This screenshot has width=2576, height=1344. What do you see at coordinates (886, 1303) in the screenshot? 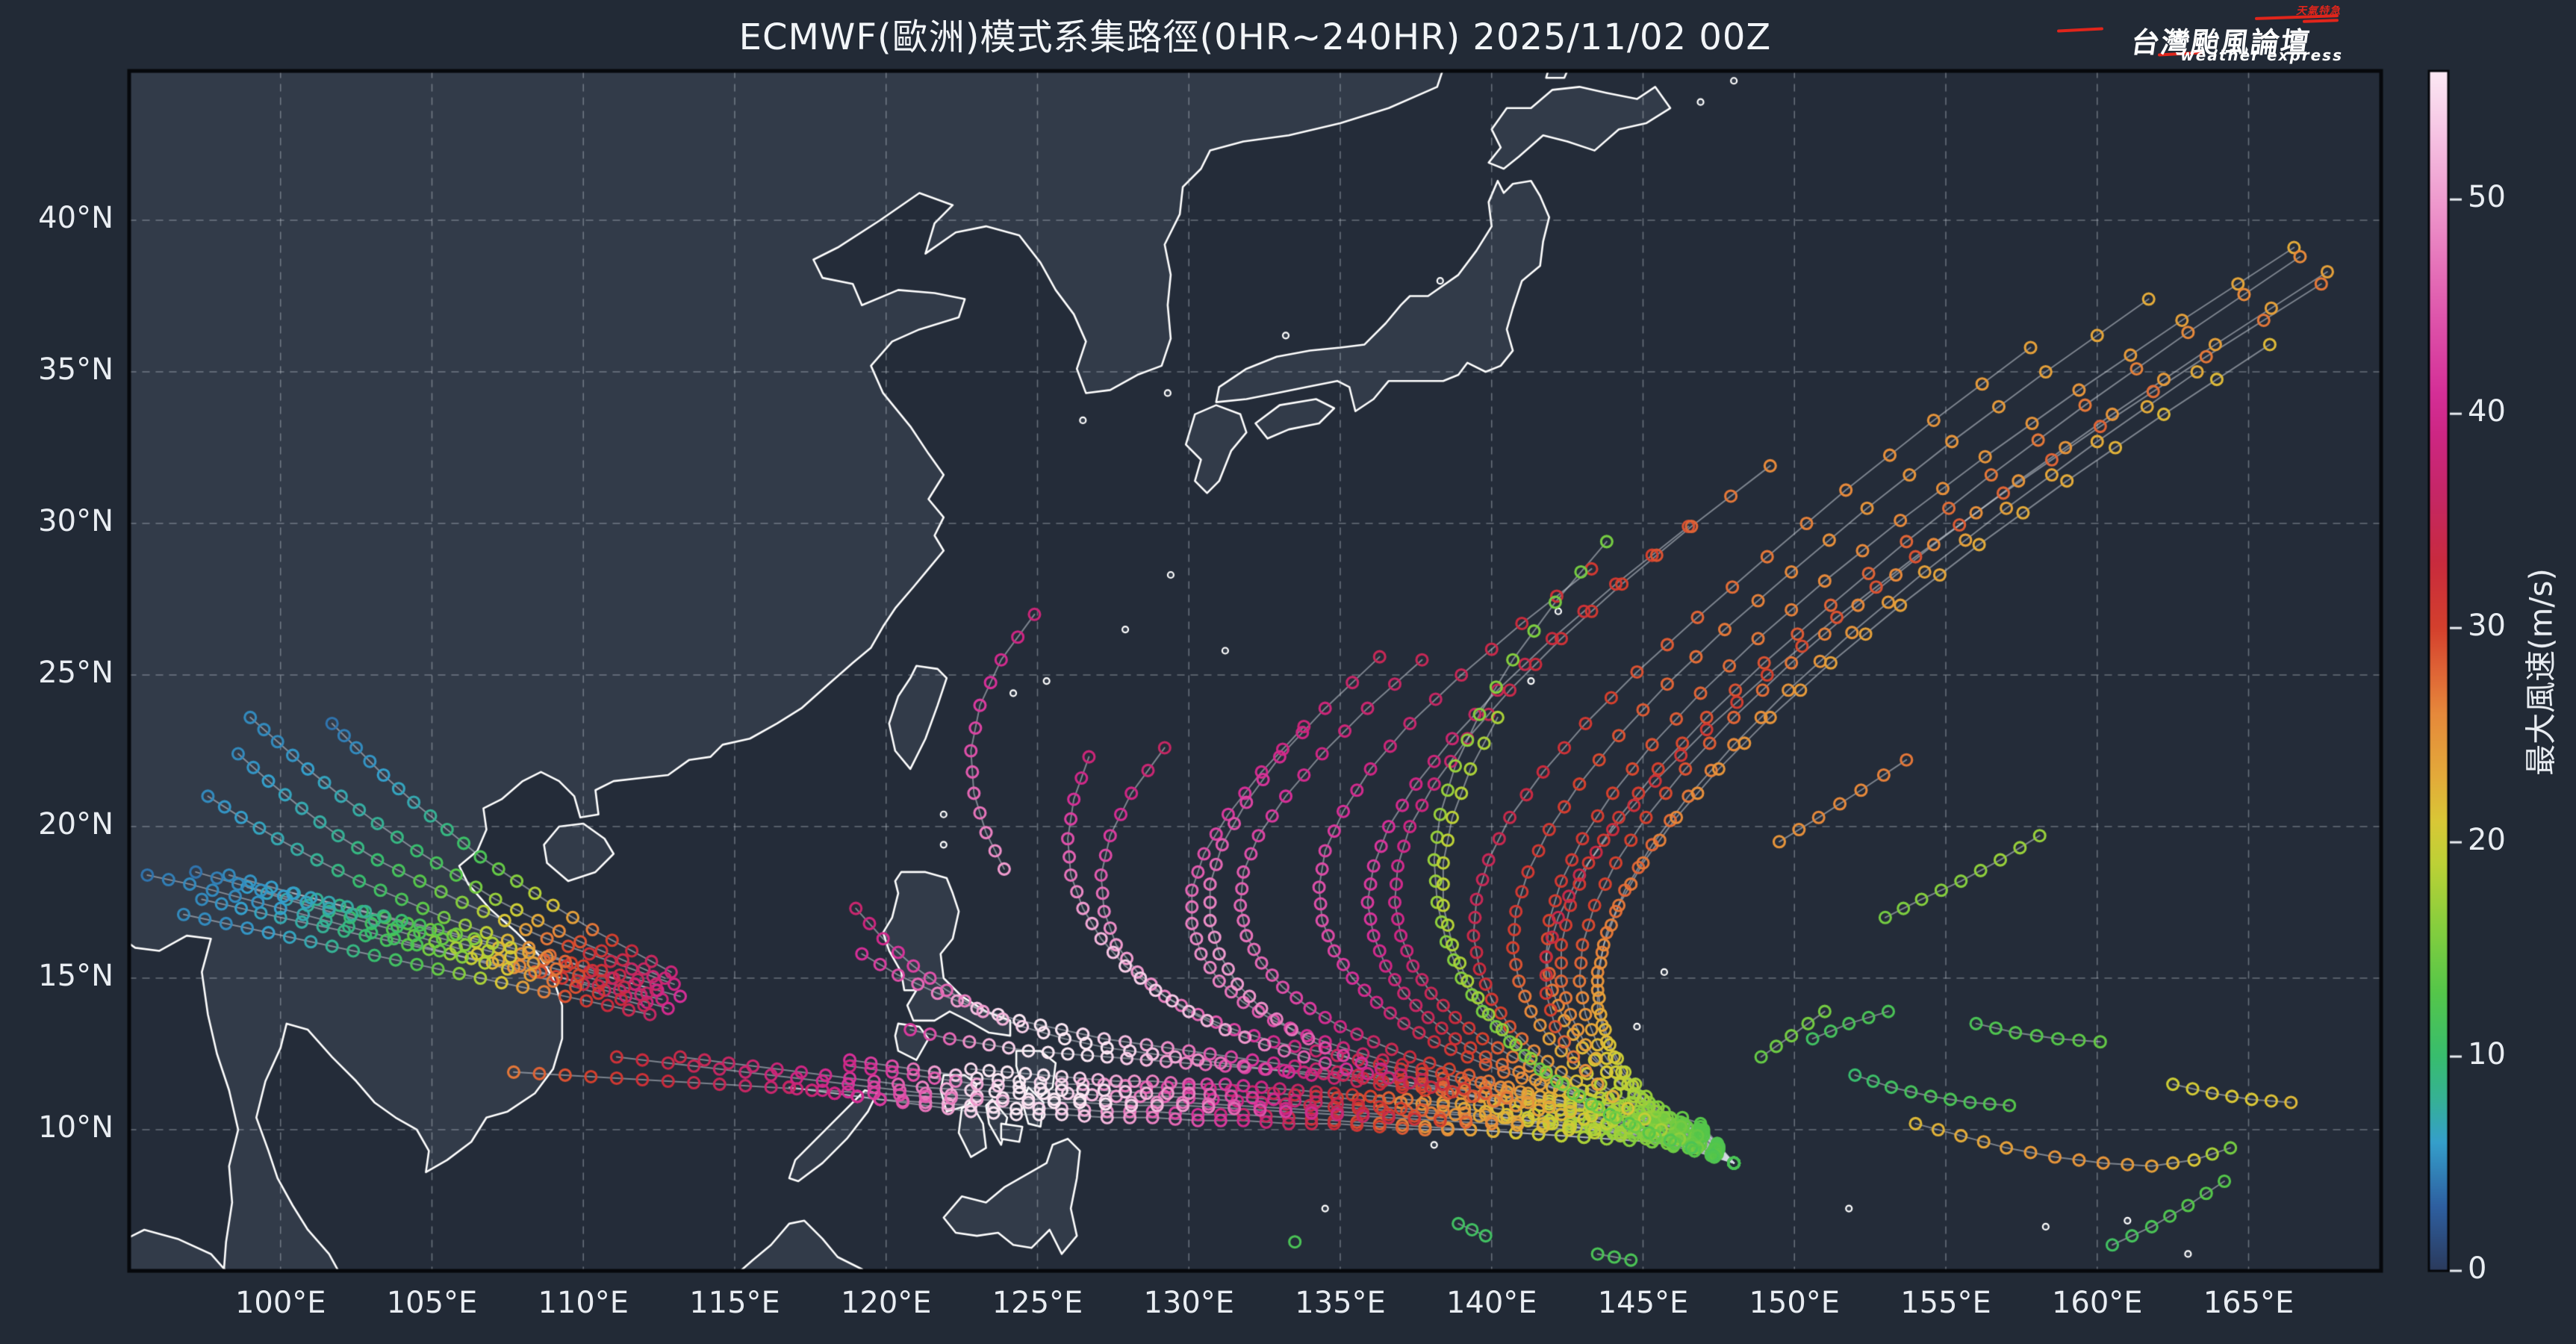
I see `x-tick-label: 120°E` at bounding box center [886, 1303].